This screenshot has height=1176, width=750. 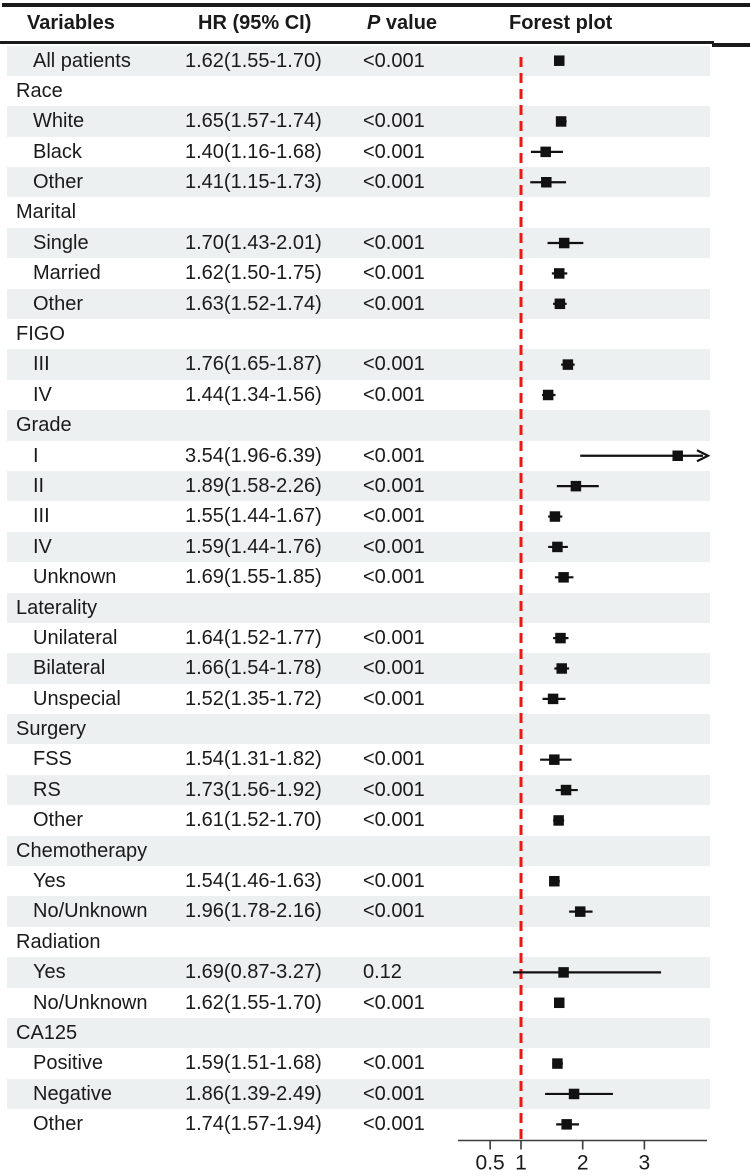 I want to click on group-row: CA125, so click(x=375, y=1033).